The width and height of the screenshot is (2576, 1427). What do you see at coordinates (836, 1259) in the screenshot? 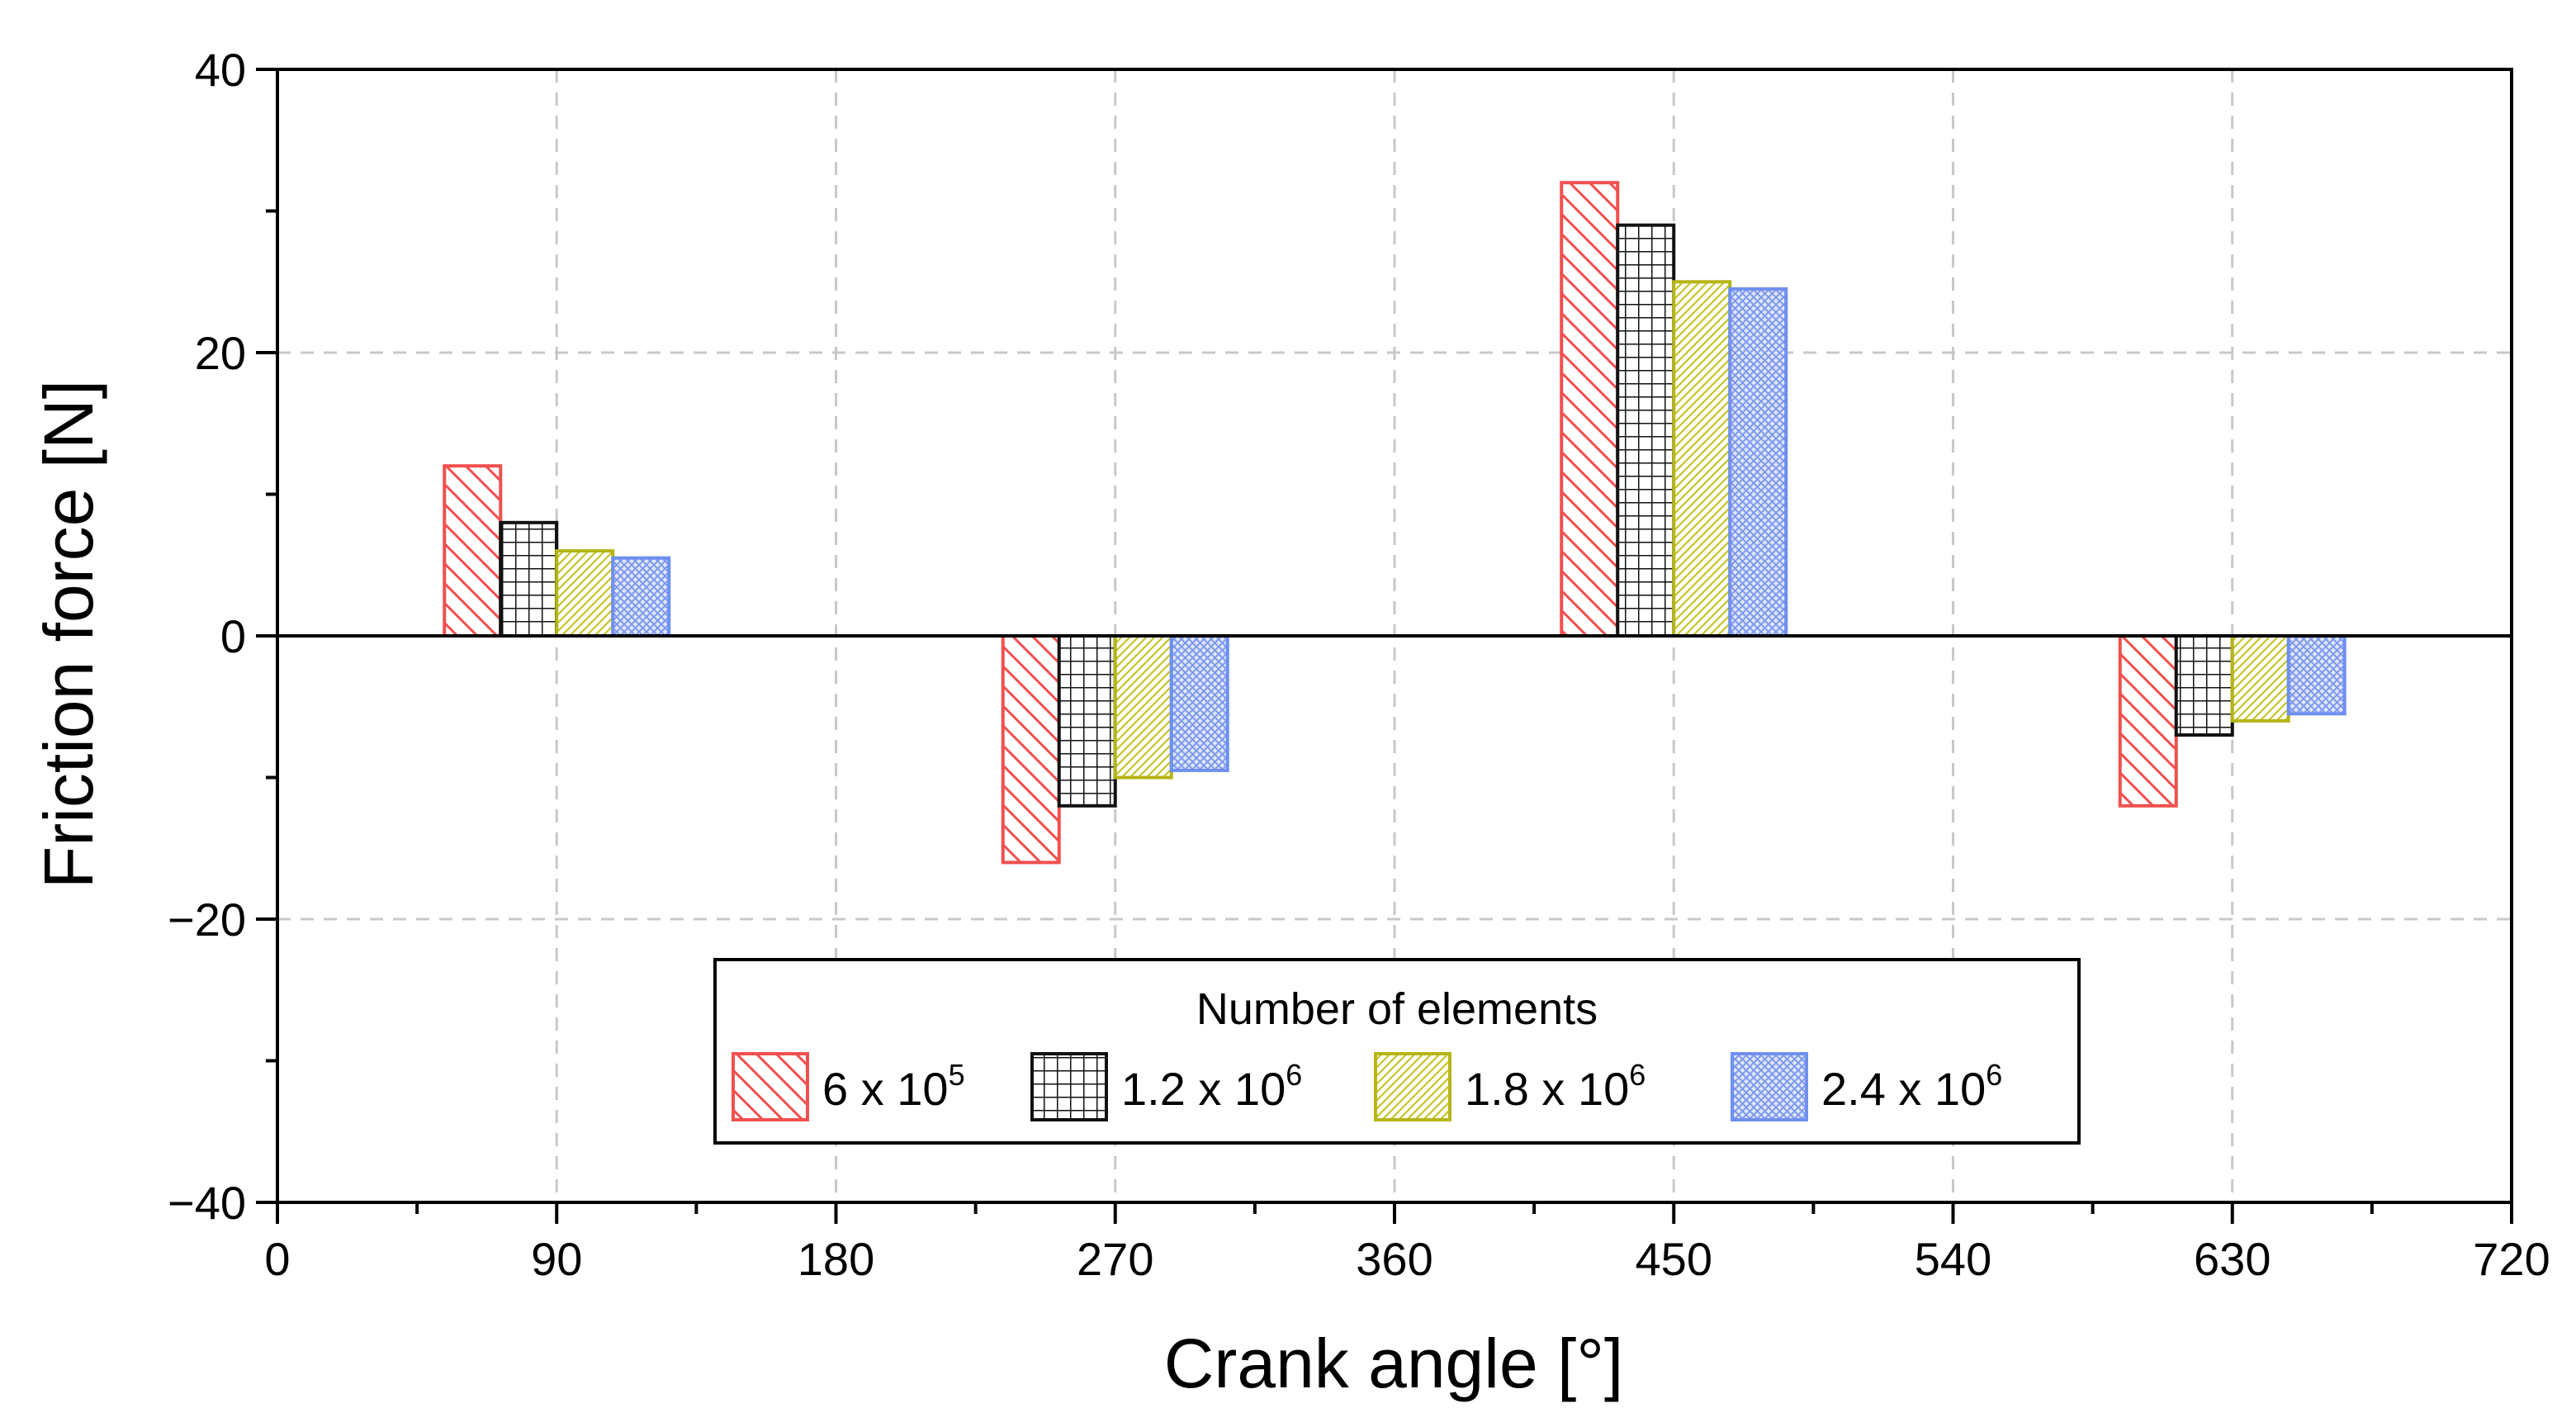
I see `x-tick-label: 180` at bounding box center [836, 1259].